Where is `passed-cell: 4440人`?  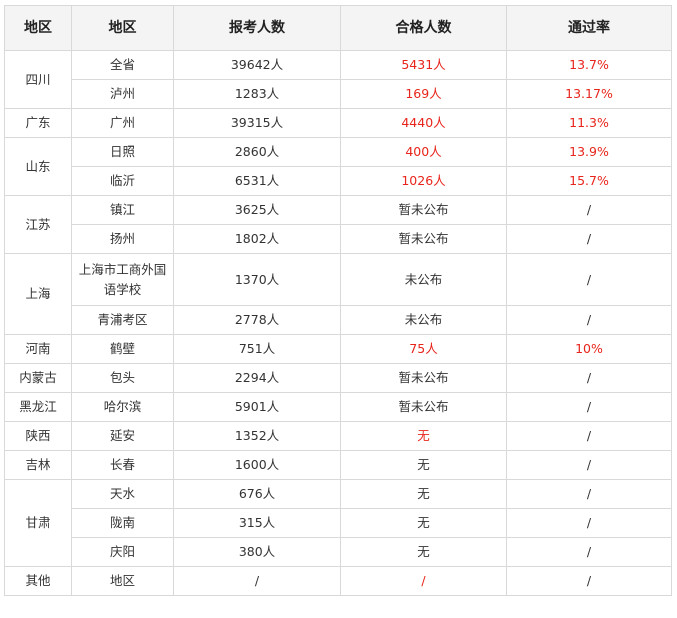
passed-cell: 4440人 is located at coordinates (423, 123).